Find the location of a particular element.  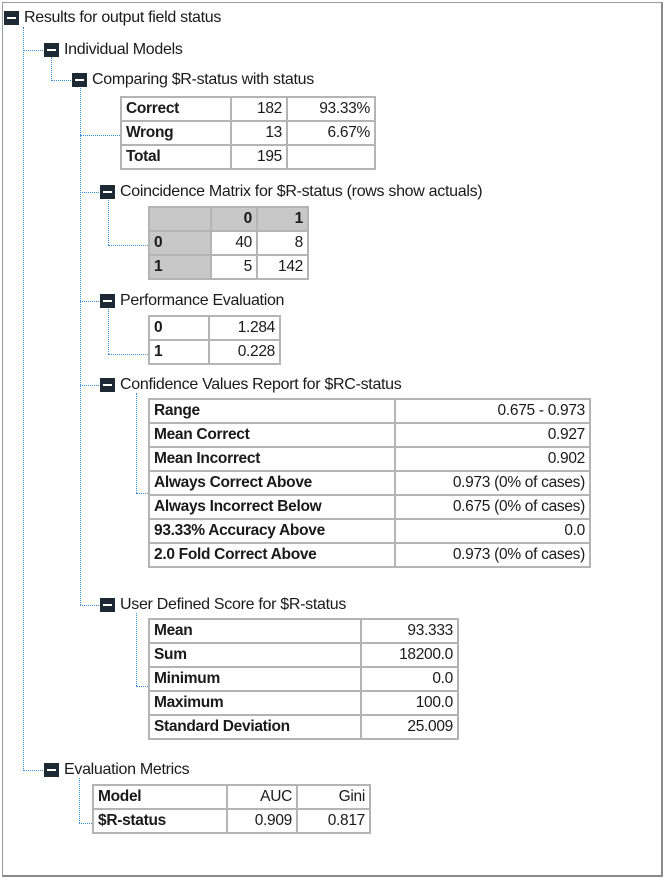

node-label: Evaluation Metrics is located at coordinates (127, 769).